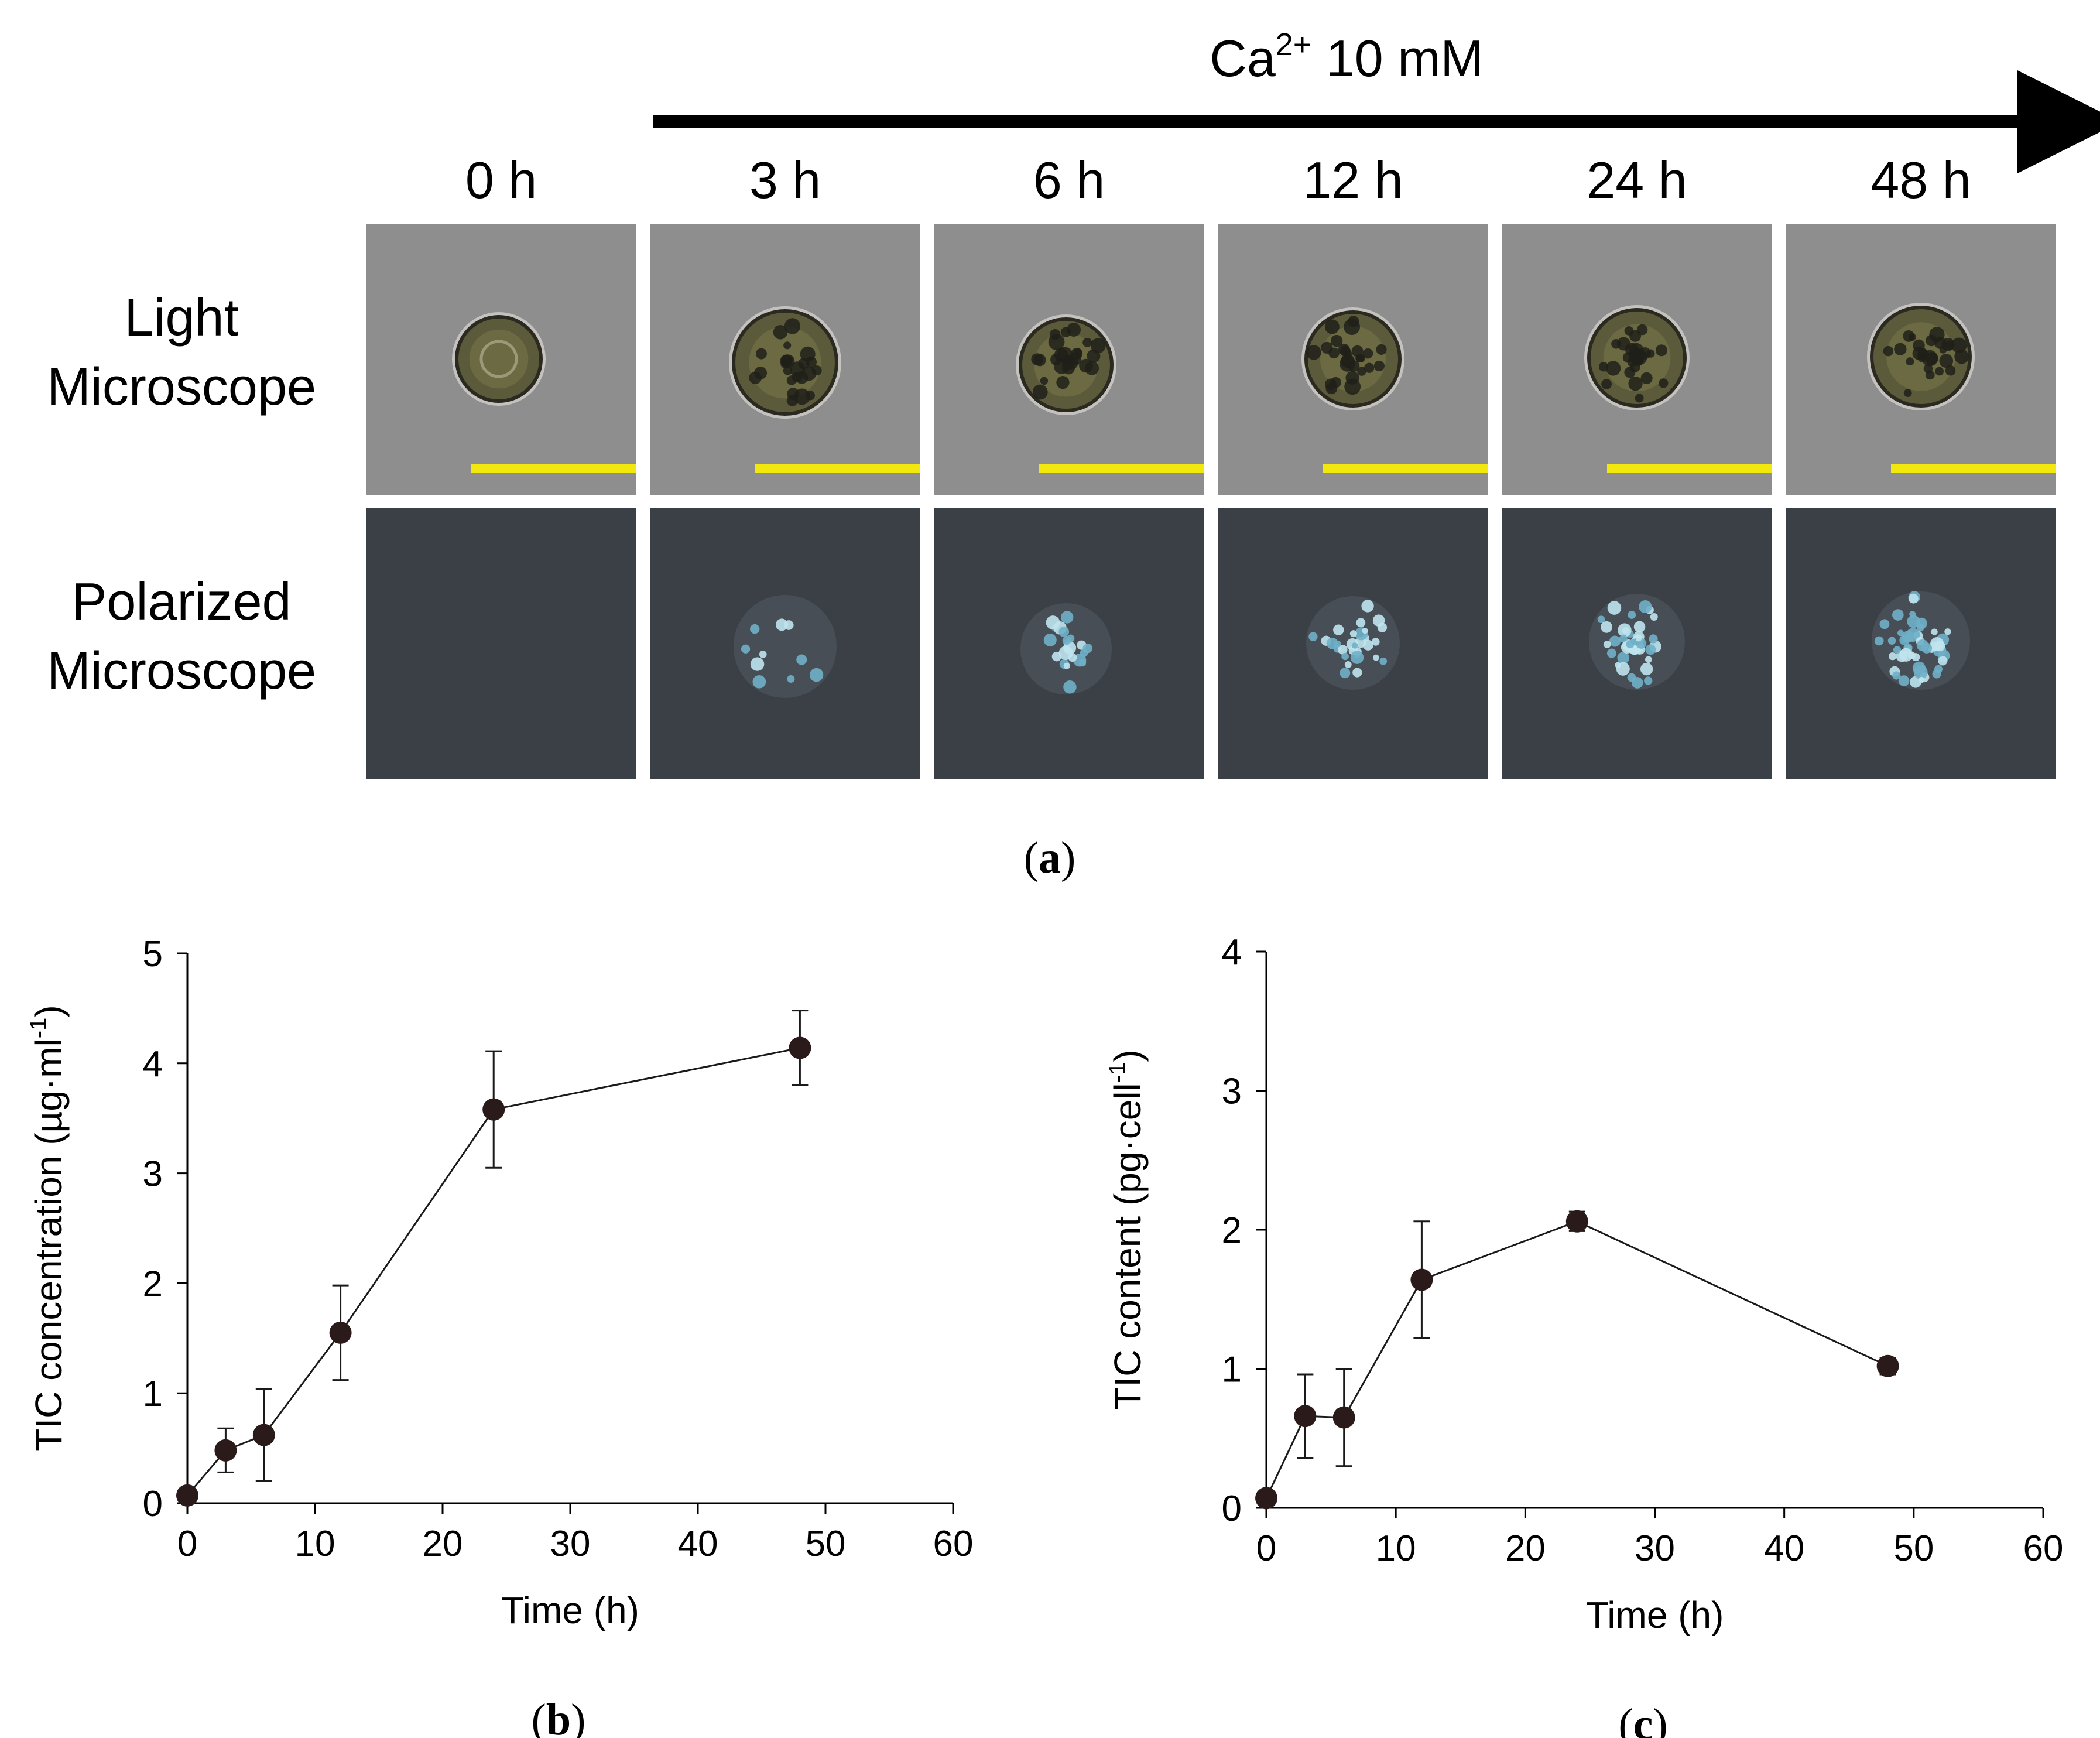 Image resolution: width=2100 pixels, height=1738 pixels. I want to click on caption-letter: c, so click(1643, 1719).